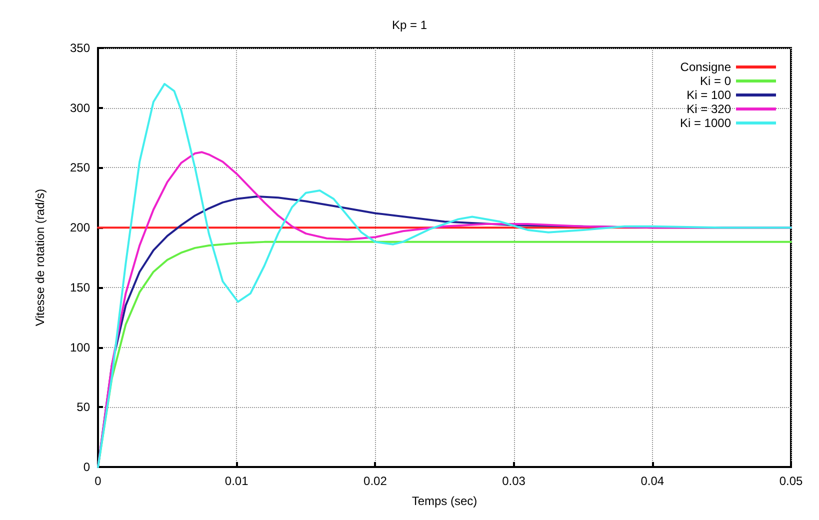 The image size is (819, 520). I want to click on legend-label: Ki = 100, so click(709, 95).